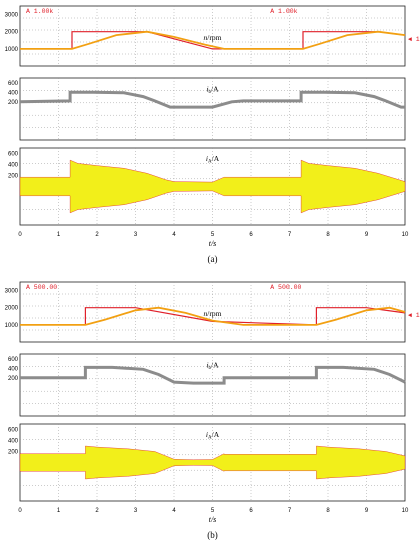  I want to click on cursor-marker-right: A 1.00k, so click(283, 11).